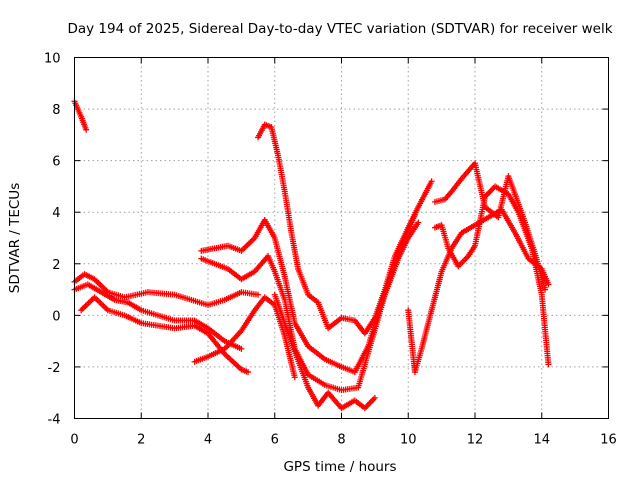 The image size is (640, 480). I want to click on y-tick-label: 0, so click(56, 316).